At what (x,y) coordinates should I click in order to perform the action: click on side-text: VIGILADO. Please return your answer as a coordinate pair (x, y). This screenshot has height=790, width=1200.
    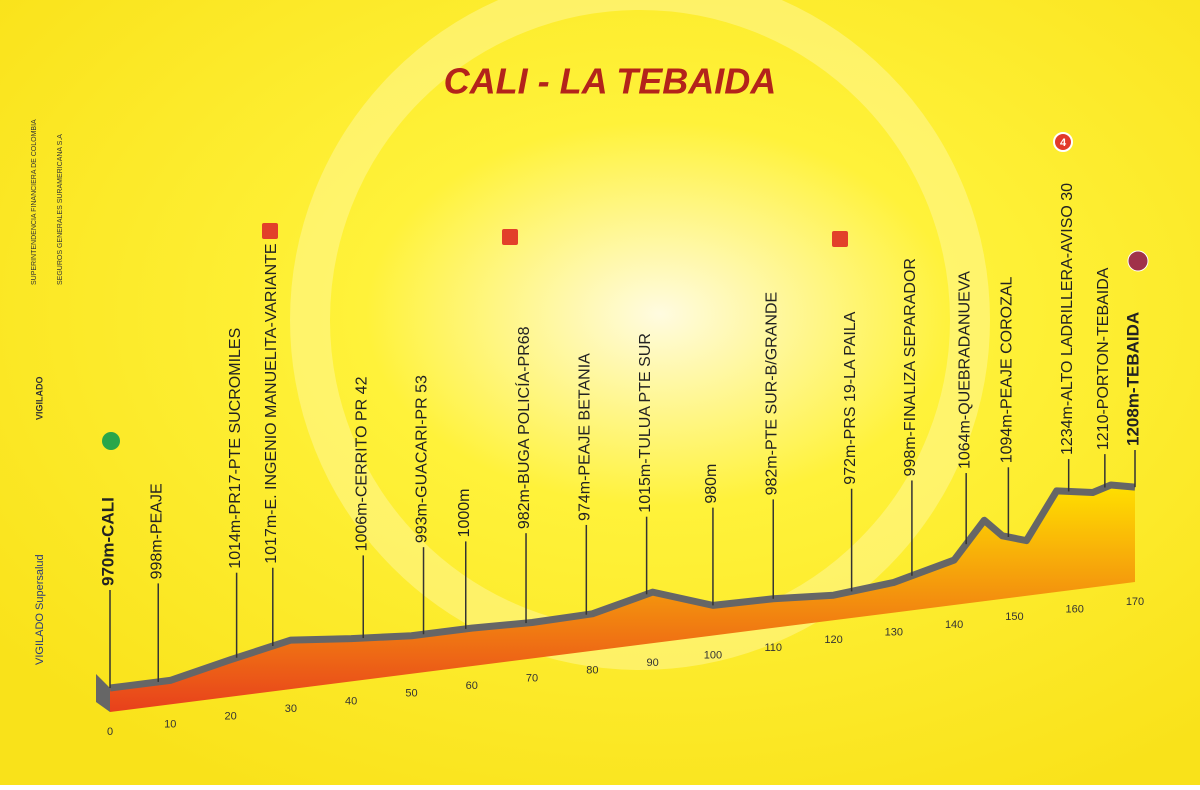
    Looking at the image, I should click on (39, 398).